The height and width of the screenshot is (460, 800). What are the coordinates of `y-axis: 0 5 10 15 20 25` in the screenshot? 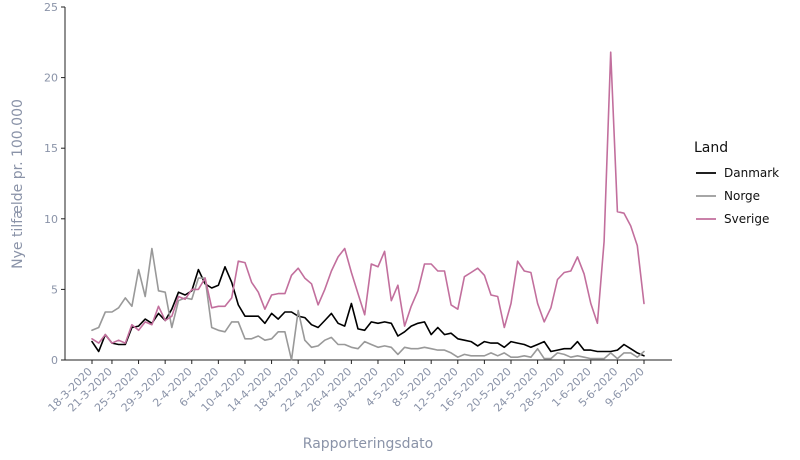 It's located at (55, 184).